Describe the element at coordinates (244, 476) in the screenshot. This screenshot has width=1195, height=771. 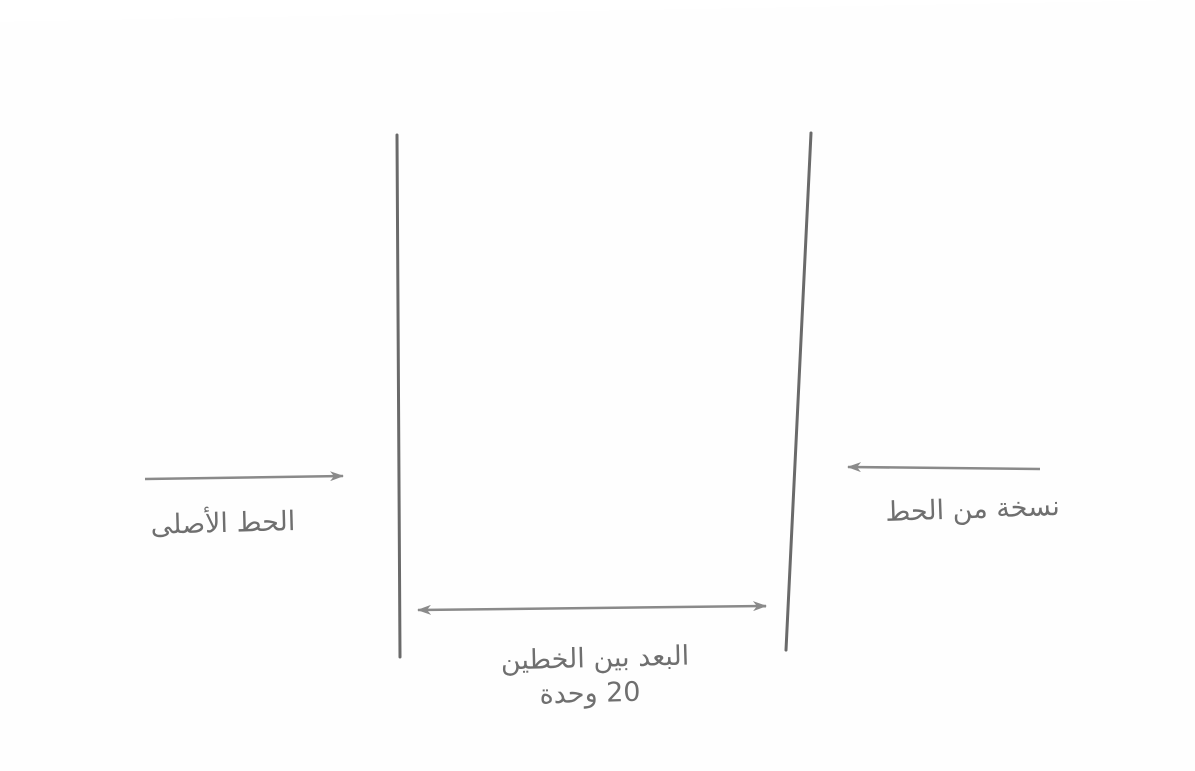
I see `original-line-arrow` at that location.